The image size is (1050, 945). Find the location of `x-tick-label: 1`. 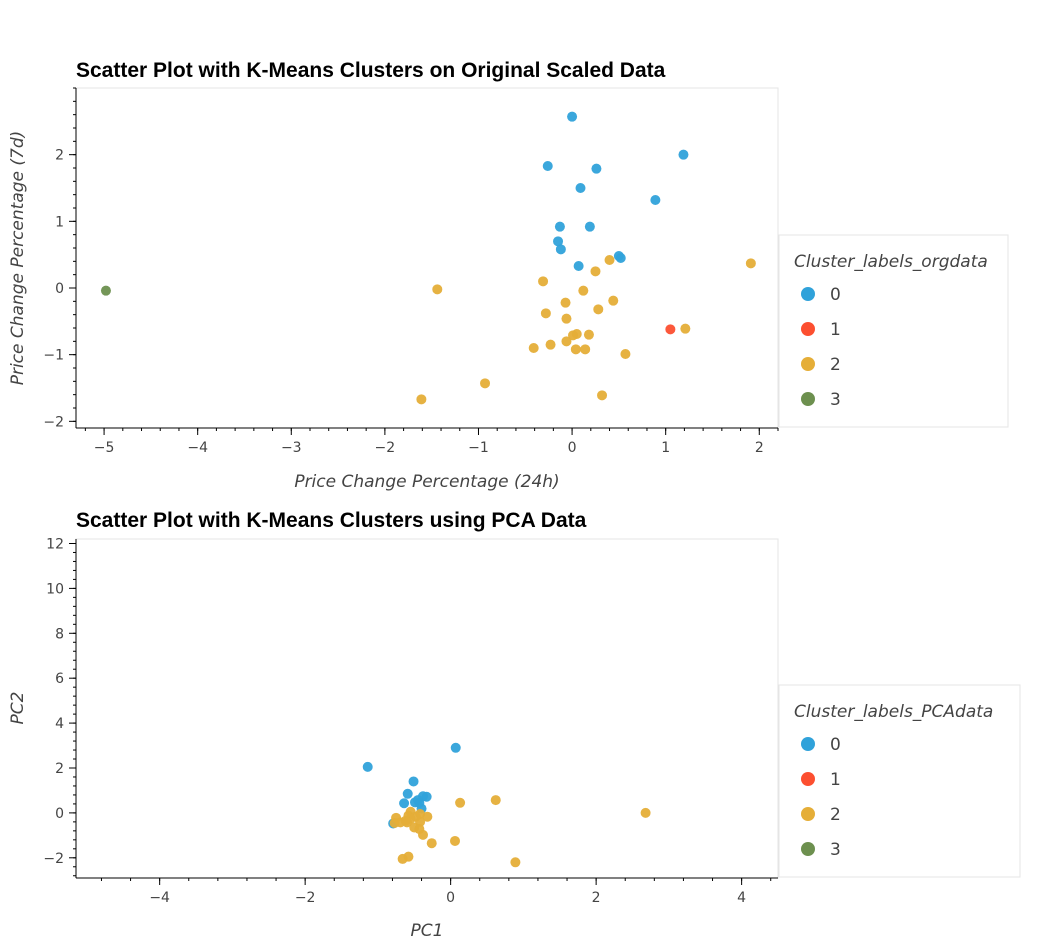

x-tick-label: 1 is located at coordinates (665, 448).